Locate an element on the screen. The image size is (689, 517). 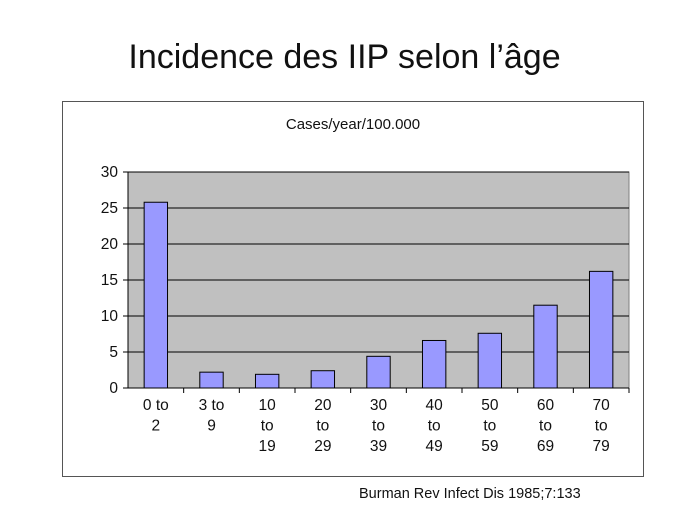
x-tick-label: 0 to is located at coordinates (156, 405).